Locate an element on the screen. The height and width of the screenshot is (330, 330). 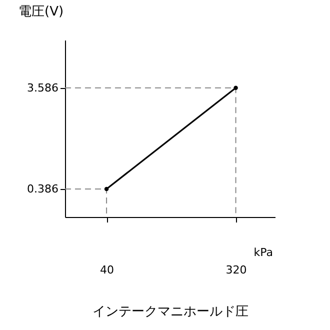
y-axis-title: 電圧(V) is located at coordinates (41, 12).